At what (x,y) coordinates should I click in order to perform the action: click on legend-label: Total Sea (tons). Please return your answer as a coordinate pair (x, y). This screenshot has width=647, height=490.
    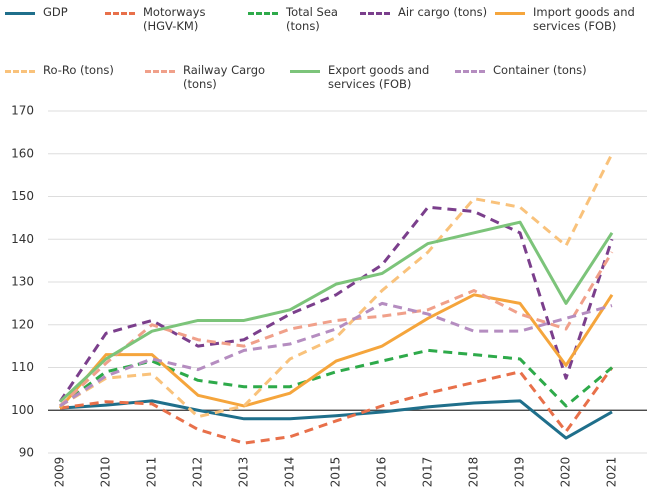
    Looking at the image, I should click on (312, 19).